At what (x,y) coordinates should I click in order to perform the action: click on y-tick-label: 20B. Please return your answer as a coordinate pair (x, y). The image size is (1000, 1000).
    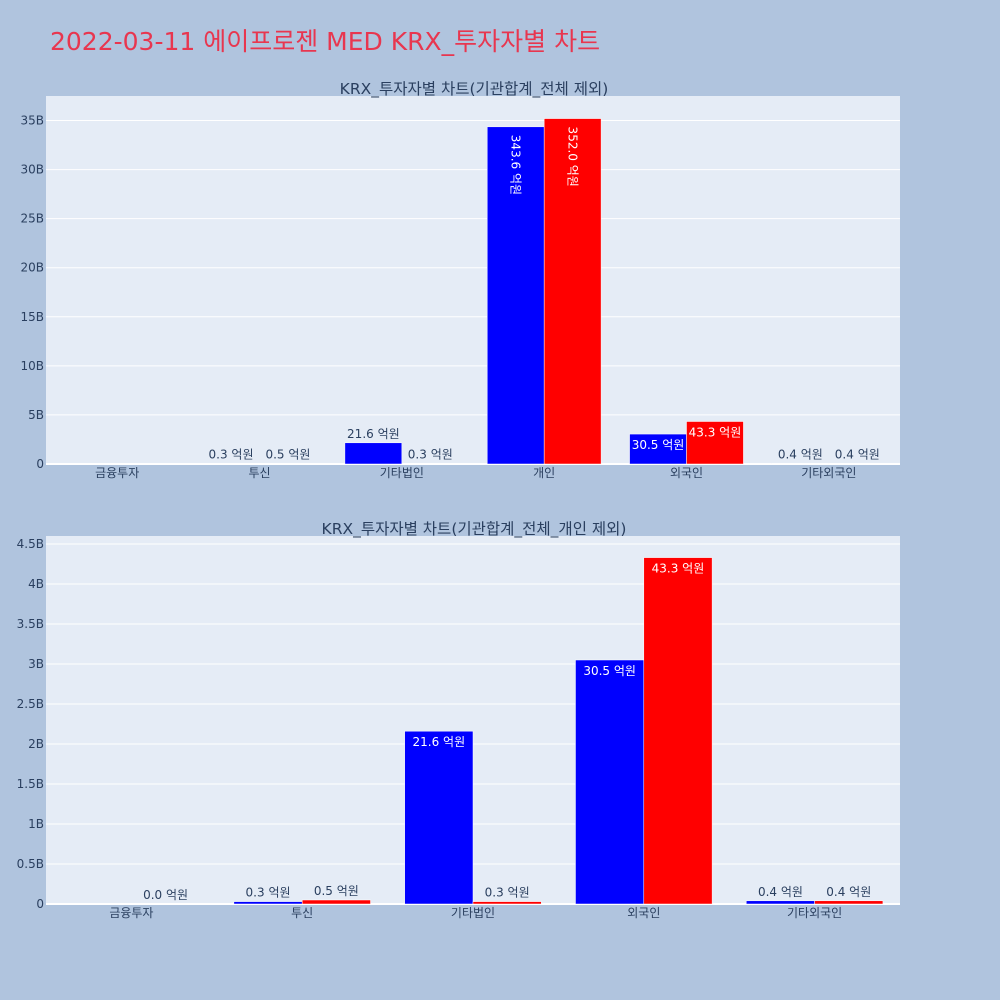
    Looking at the image, I should click on (32, 268).